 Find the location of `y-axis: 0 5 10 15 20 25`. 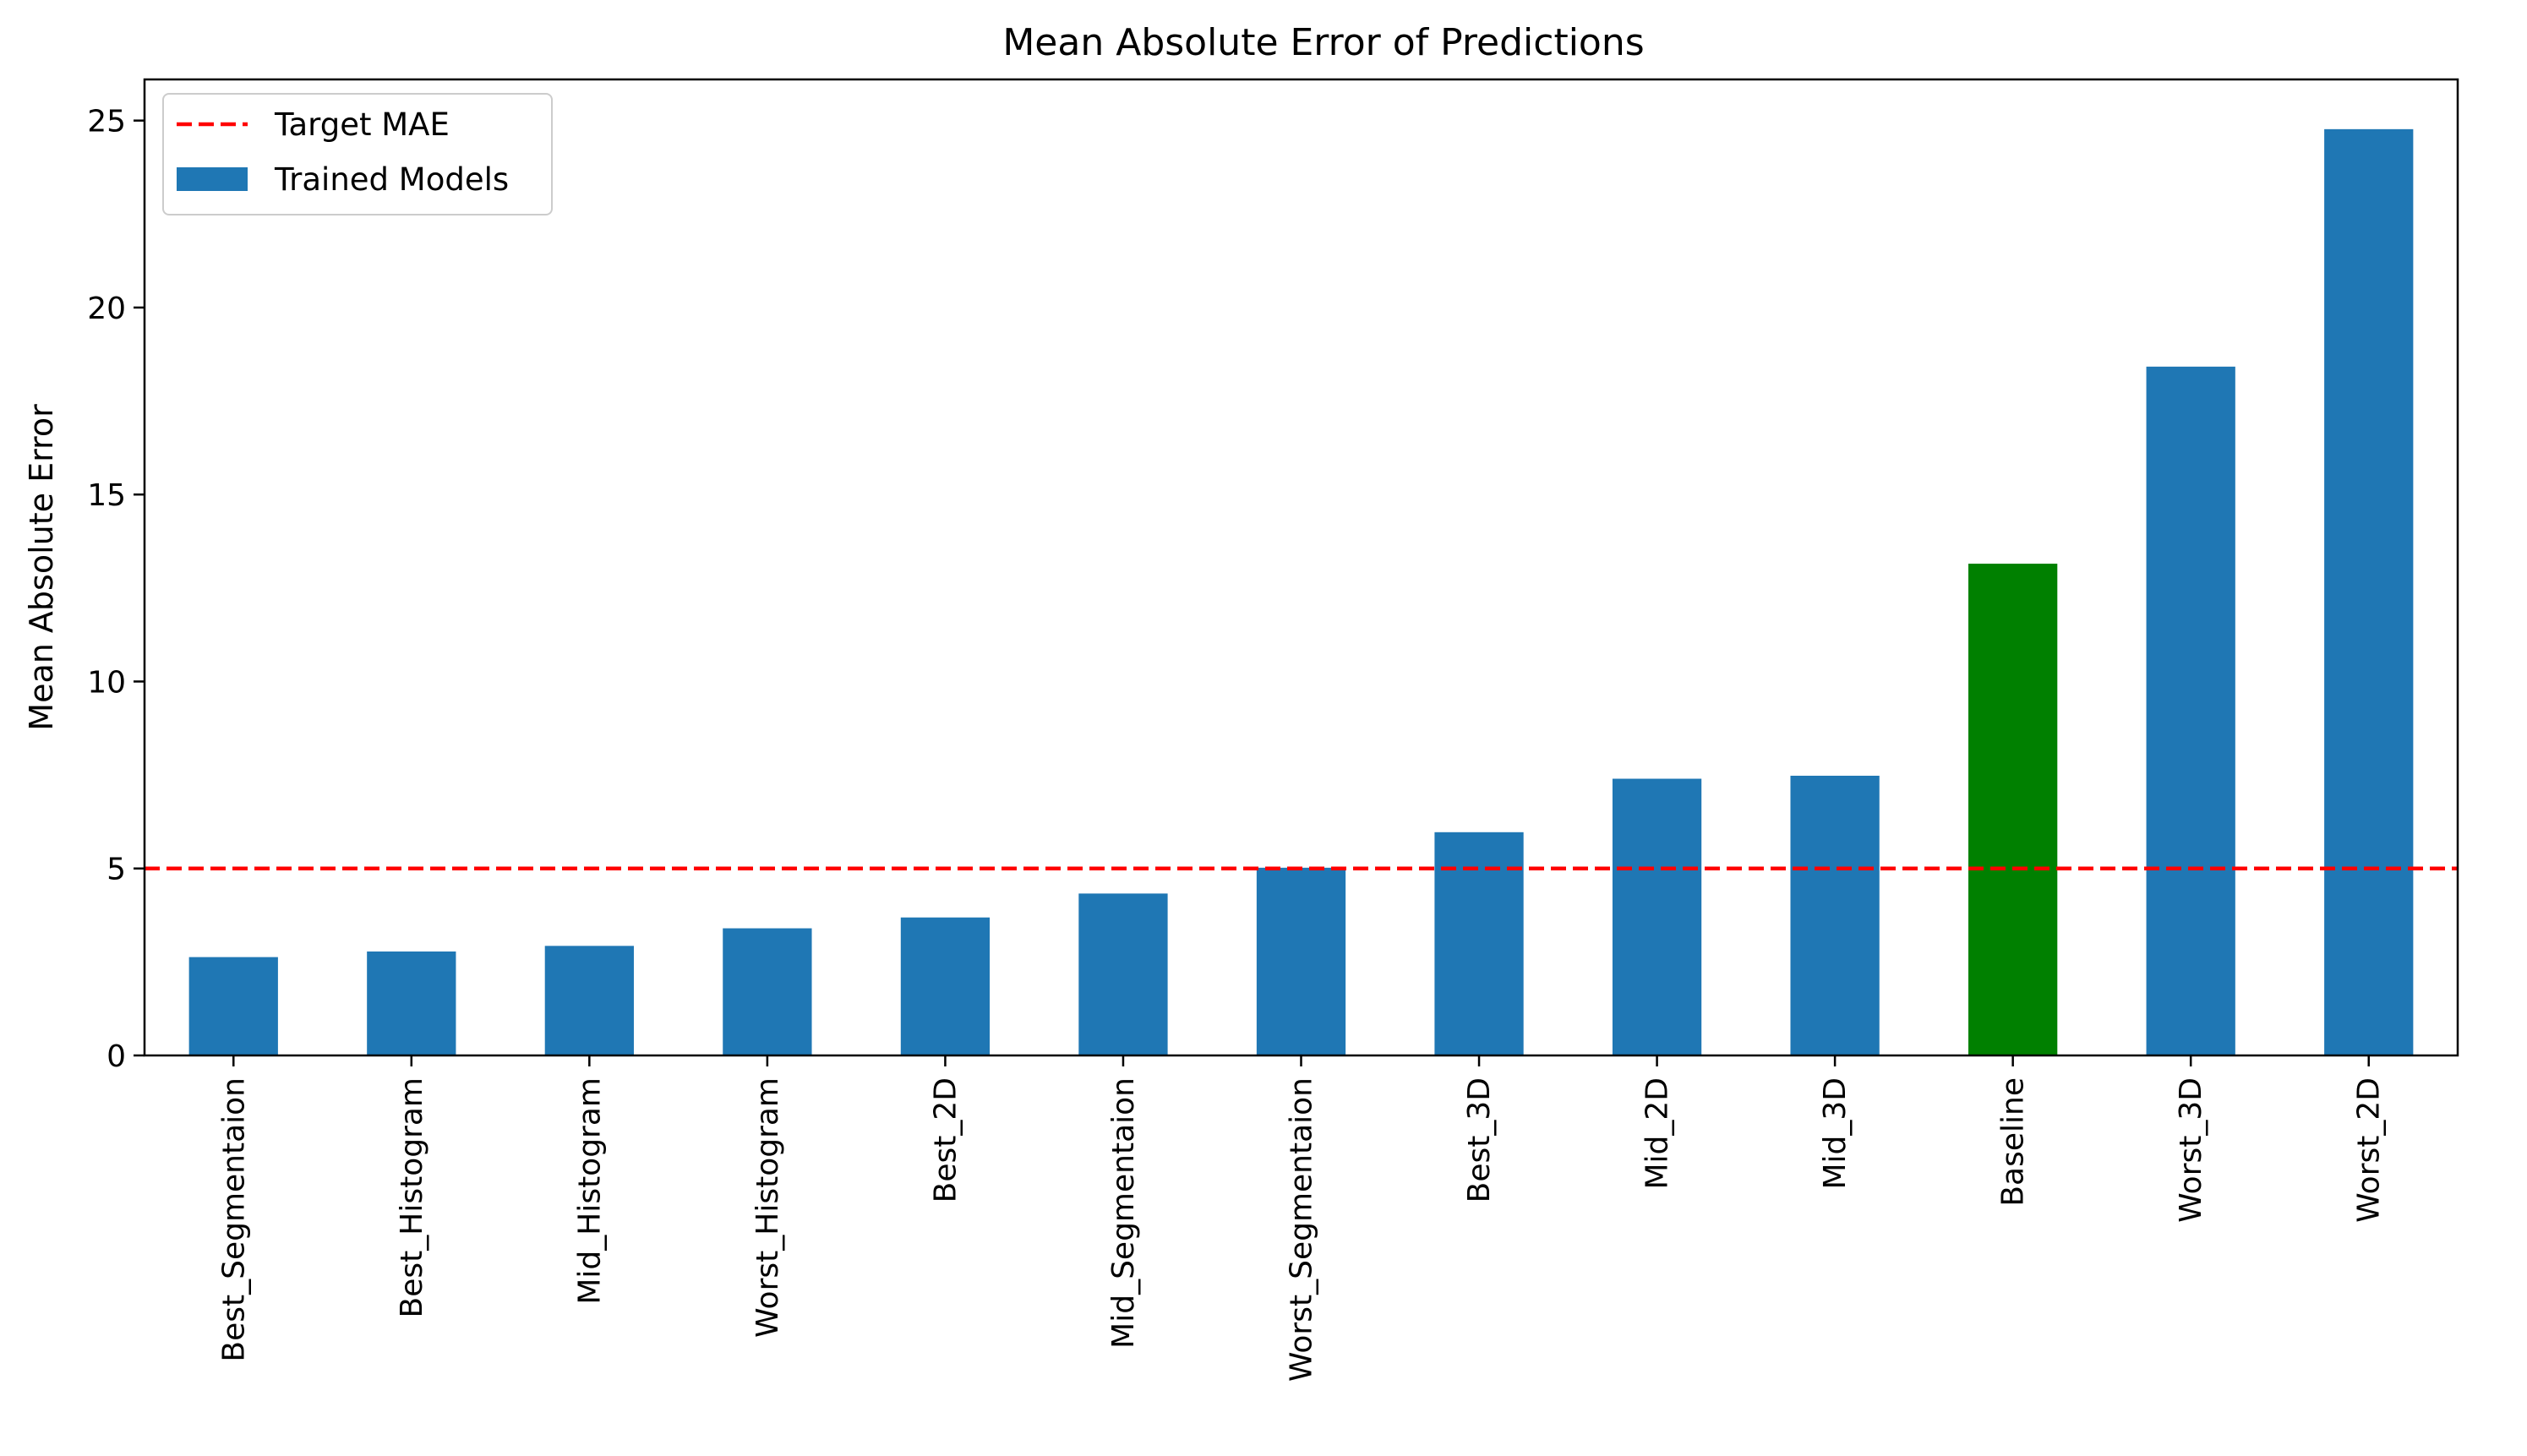

y-axis: 0 5 10 15 20 25 is located at coordinates (116, 589).